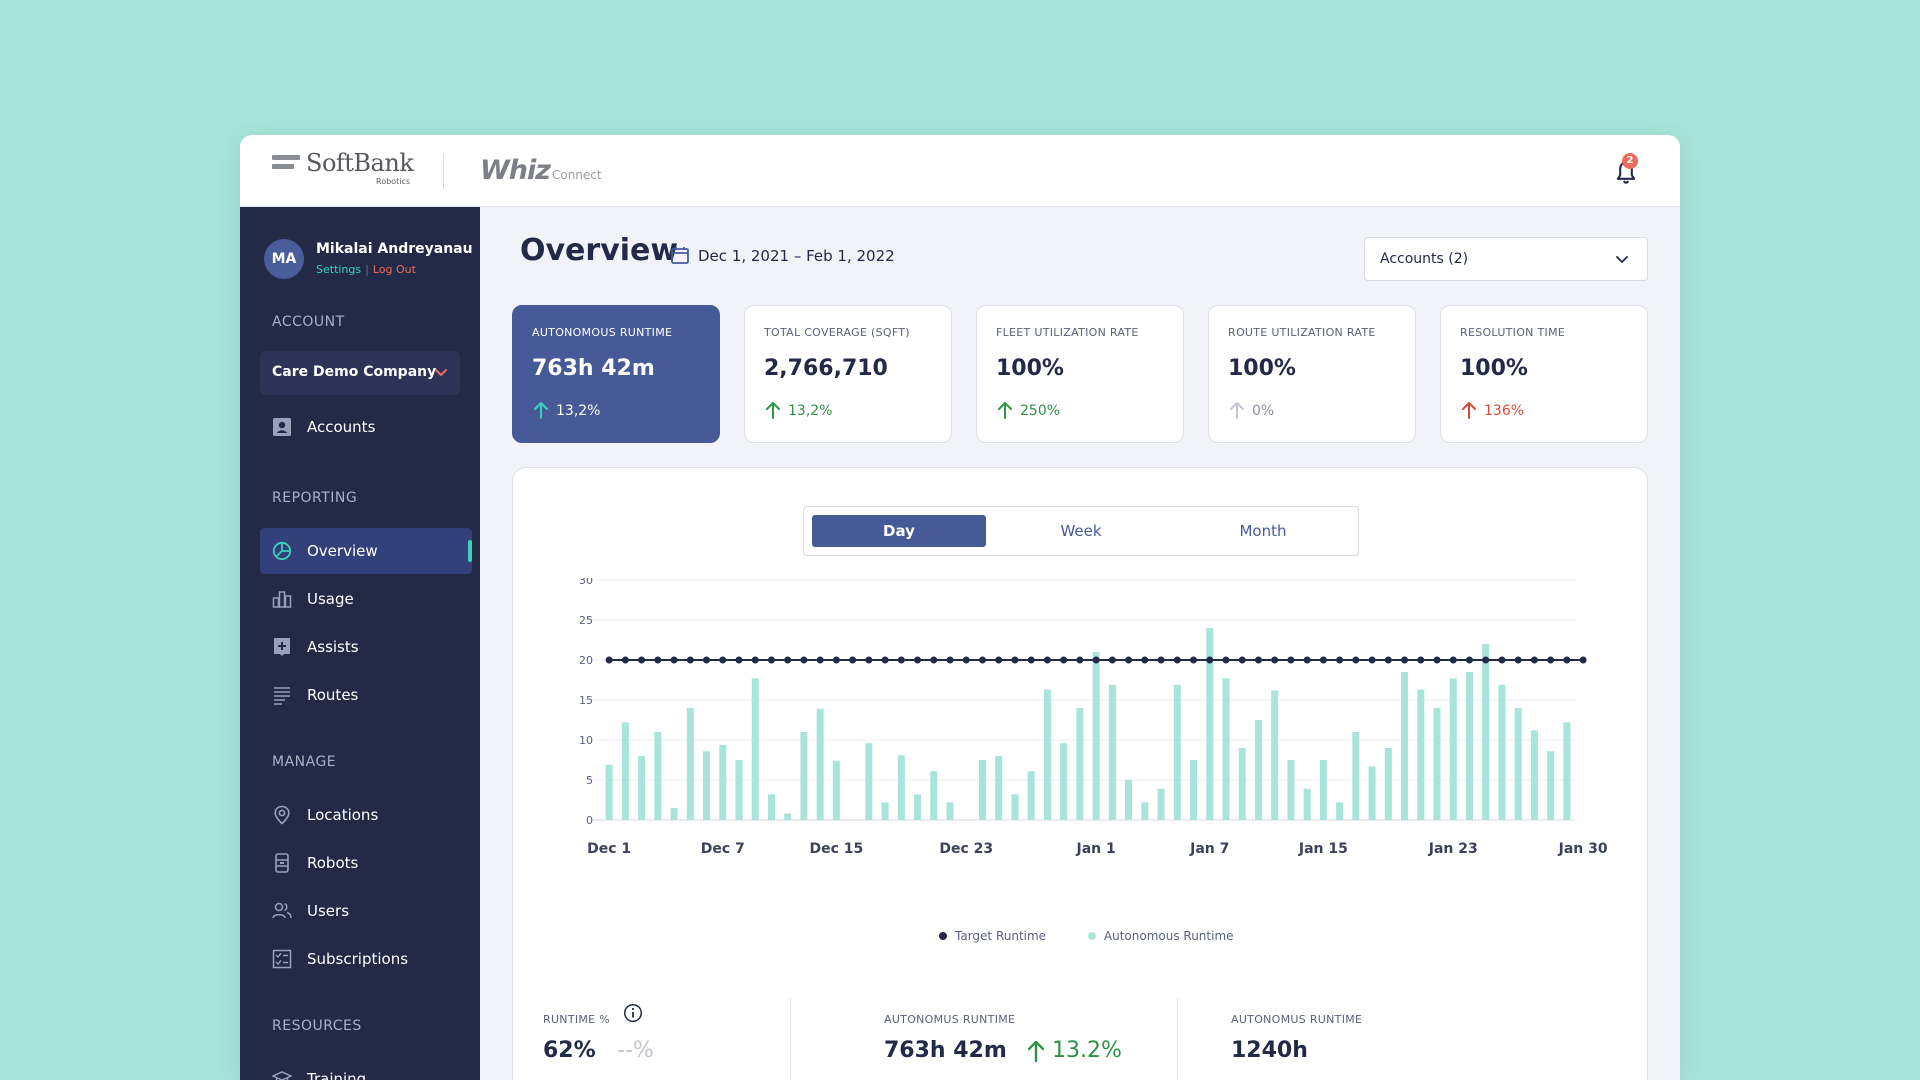 The height and width of the screenshot is (1080, 1920). I want to click on stat-value: 763h 42m, so click(945, 1050).